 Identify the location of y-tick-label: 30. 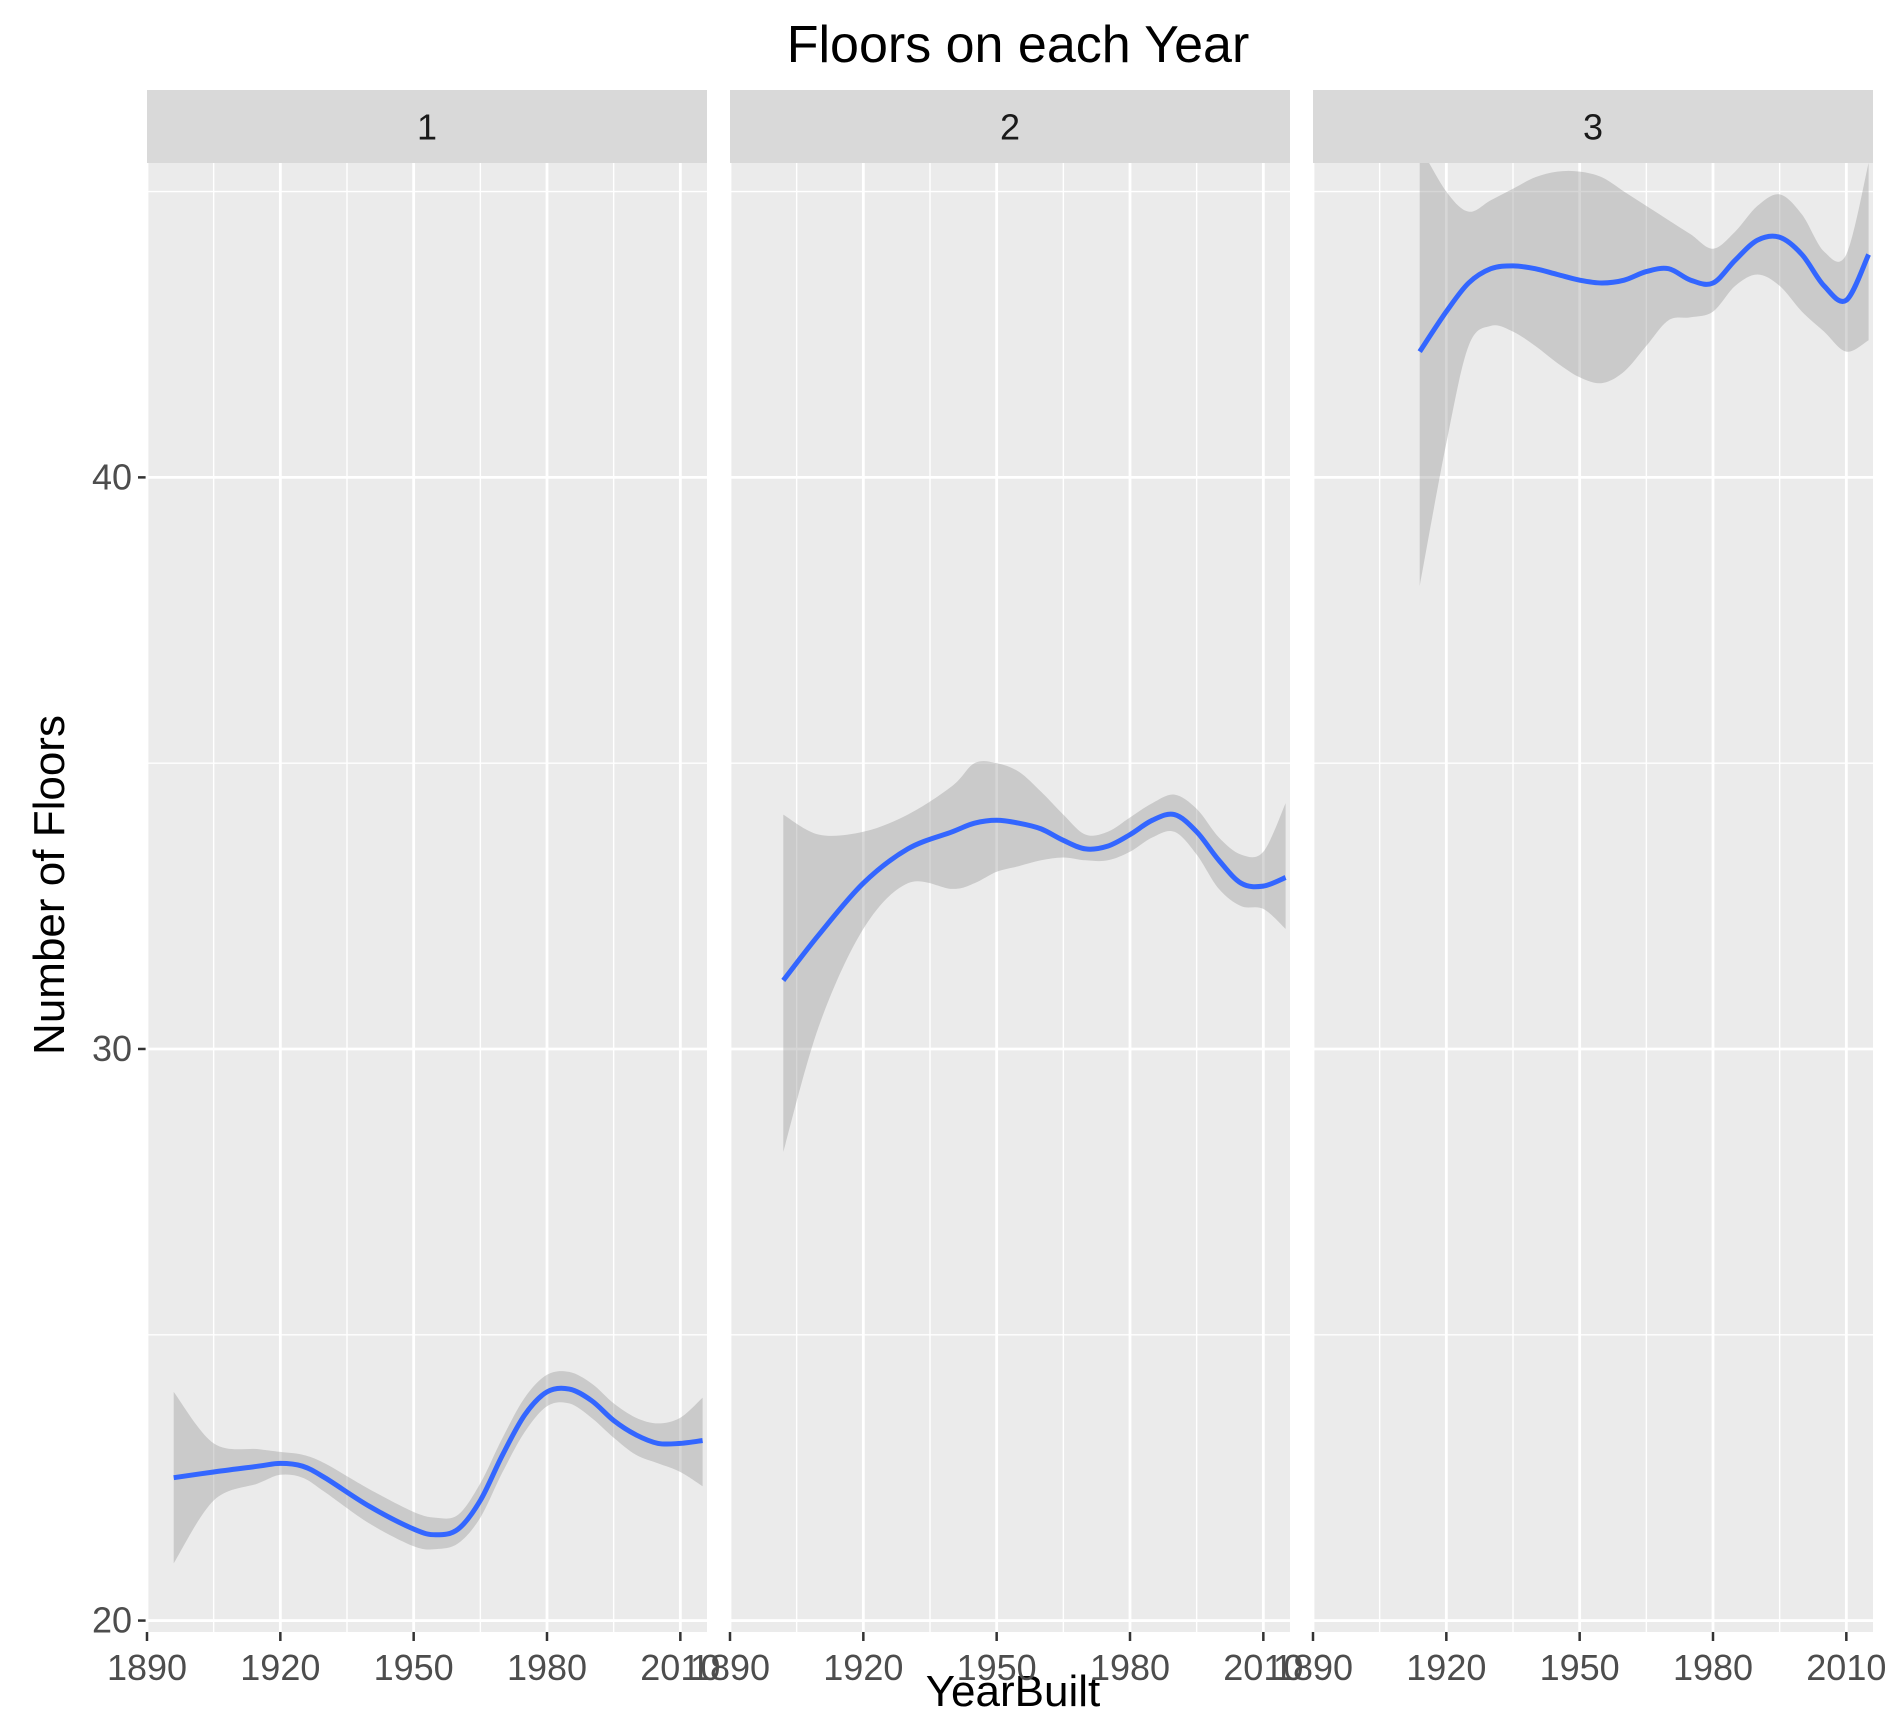
(112, 1048).